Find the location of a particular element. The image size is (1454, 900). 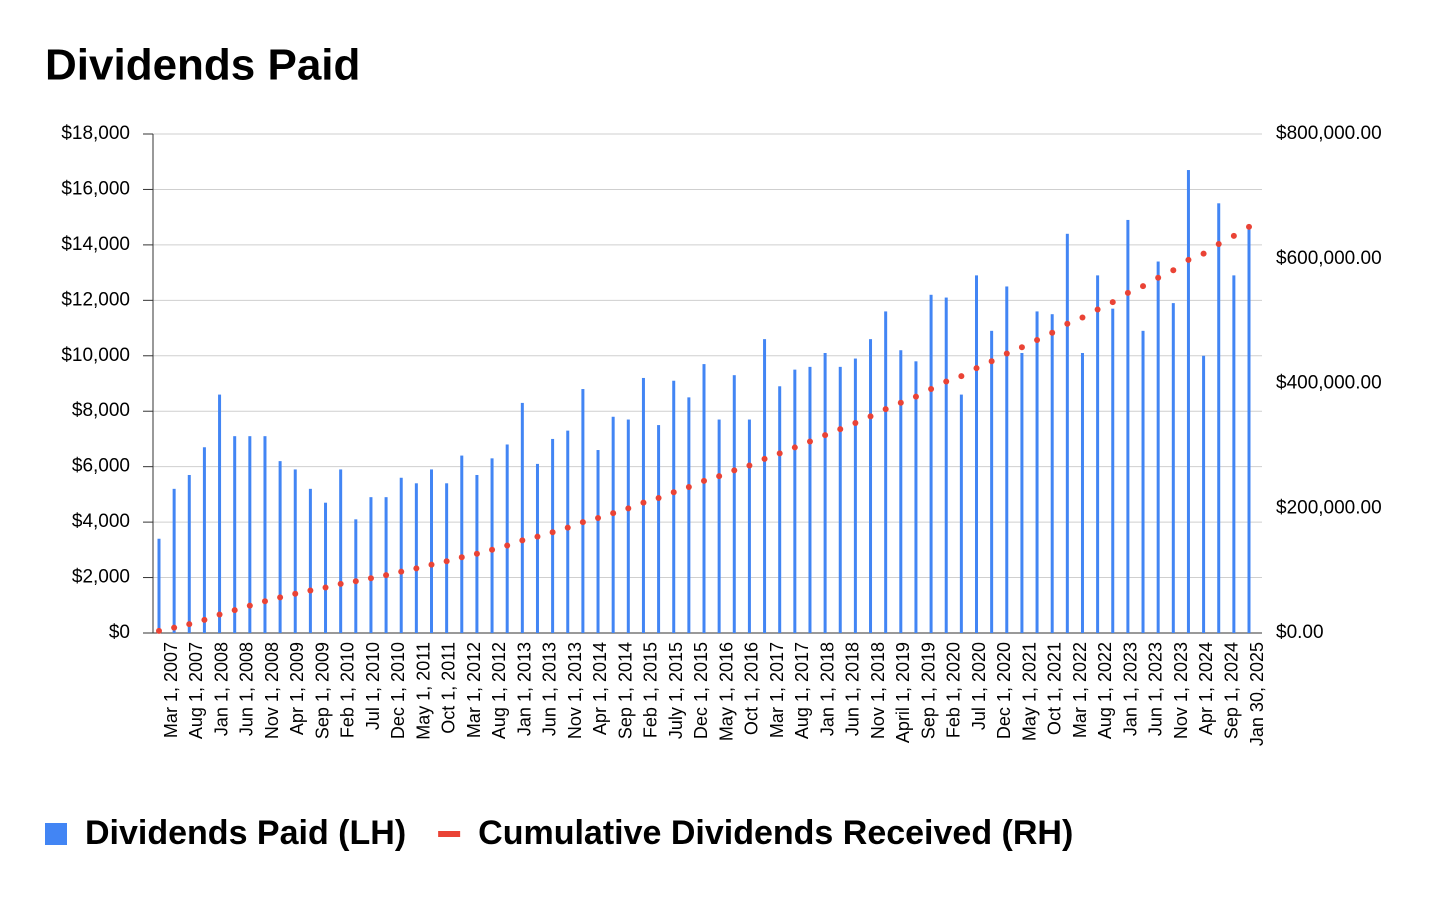

x-tick-label: Jan 30, 2025 is located at coordinates (1257, 694).